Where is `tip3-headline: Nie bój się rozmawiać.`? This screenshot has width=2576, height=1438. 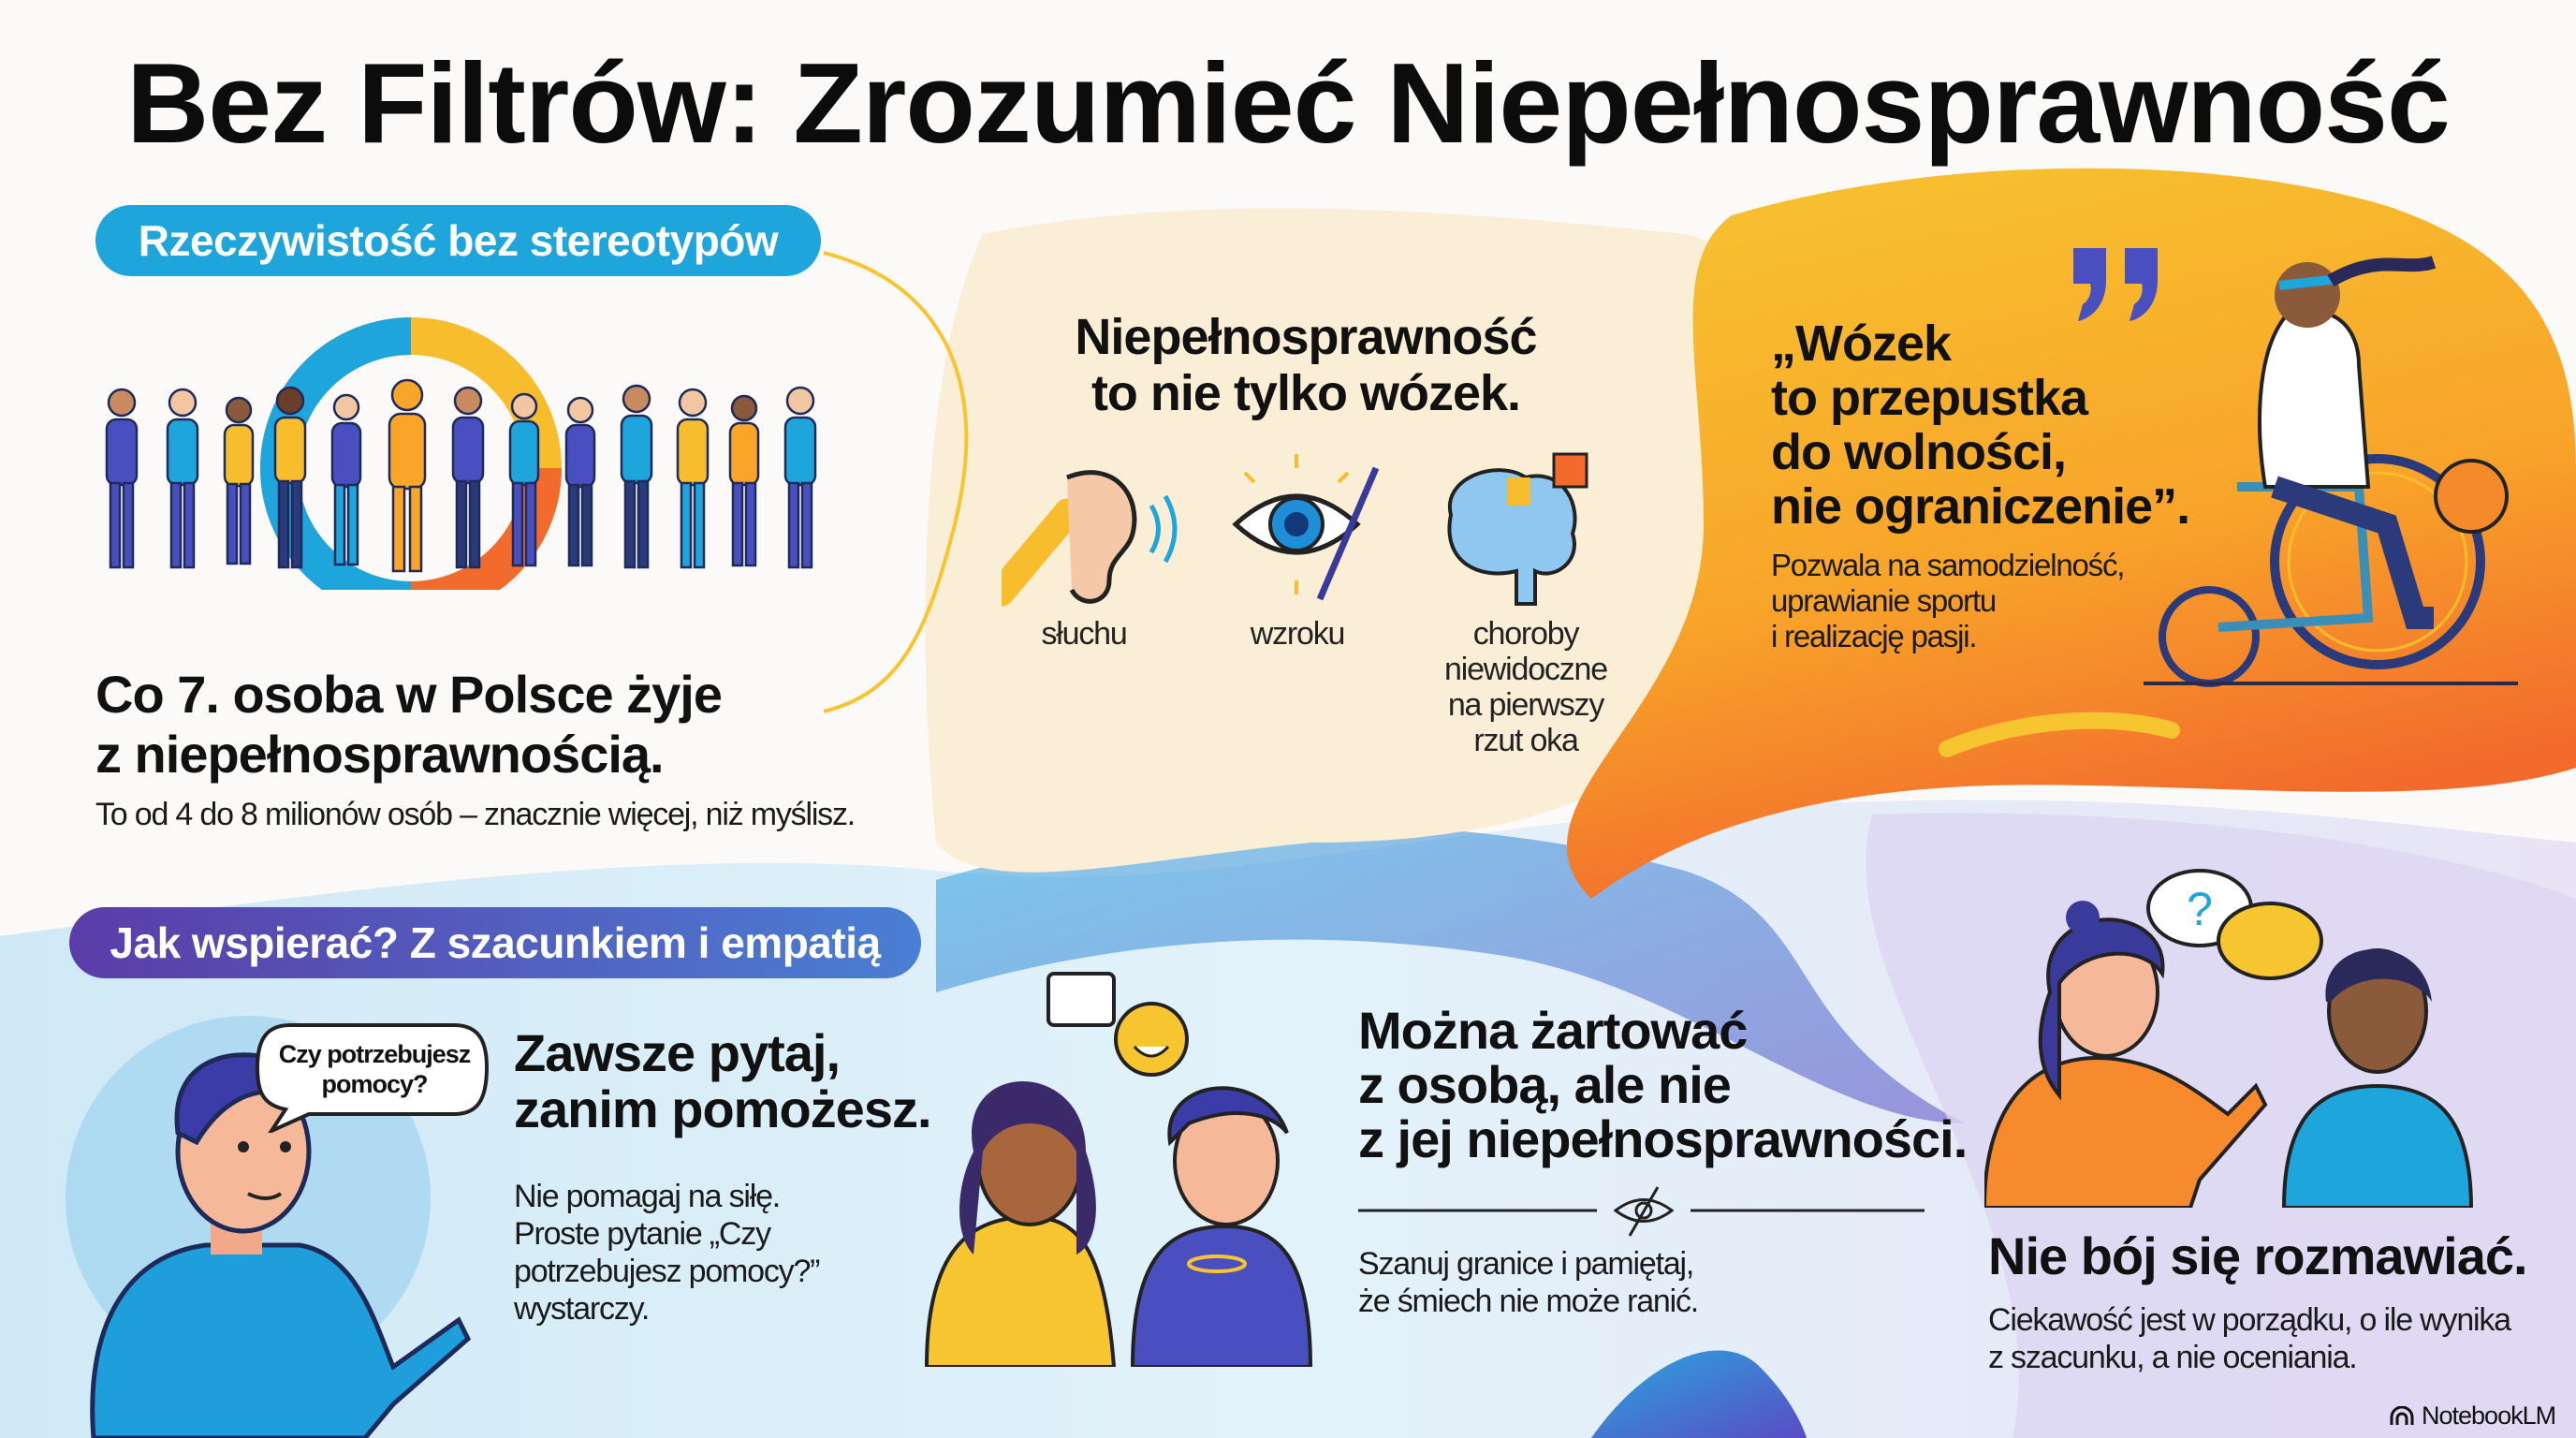
tip3-headline: Nie bój się rozmawiać. is located at coordinates (2258, 1255).